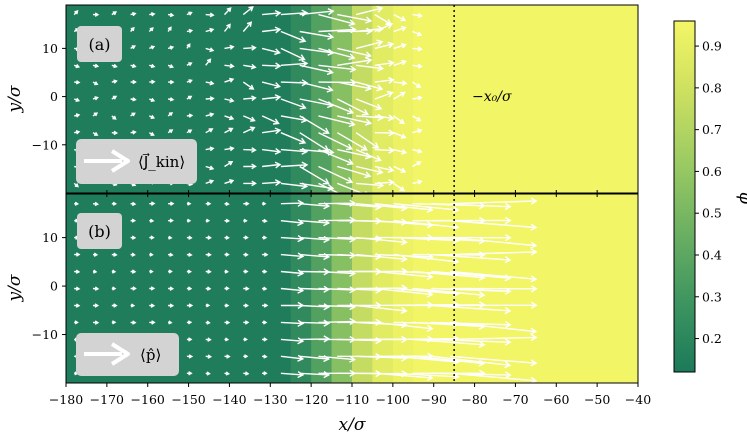 Image resolution: width=747 pixels, height=442 pixels. Describe the element at coordinates (49, 96) in the screenshot. I see `panel-a-y-ticks: −10 0 10` at that location.